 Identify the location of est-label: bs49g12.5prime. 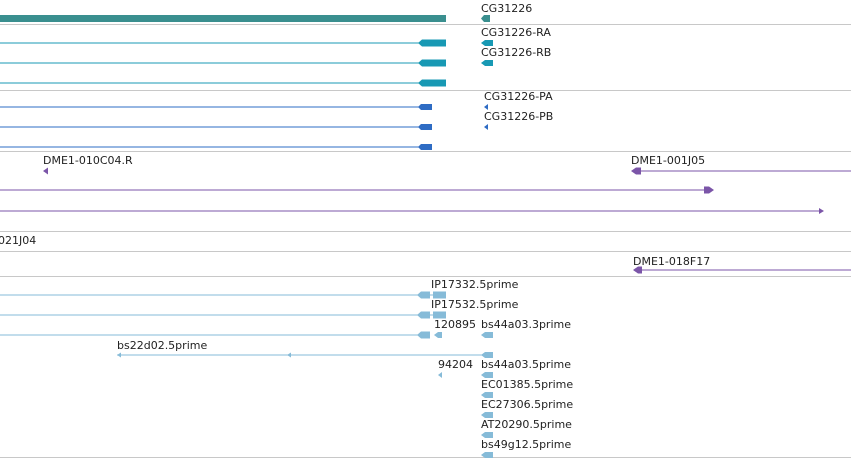
(526, 444).